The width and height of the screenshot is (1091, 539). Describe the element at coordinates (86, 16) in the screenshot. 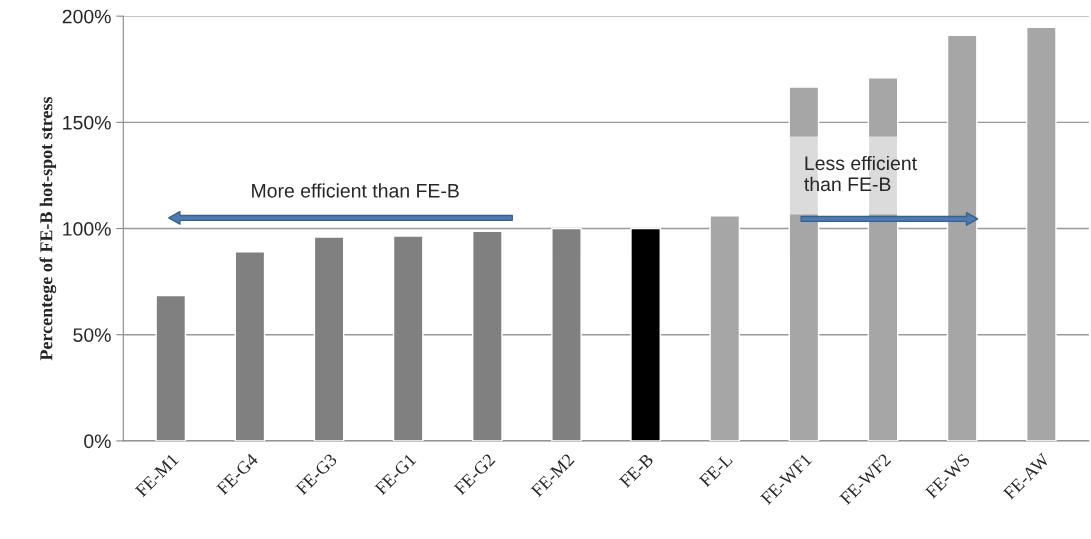

I see `y-tick-label: 200%` at that location.